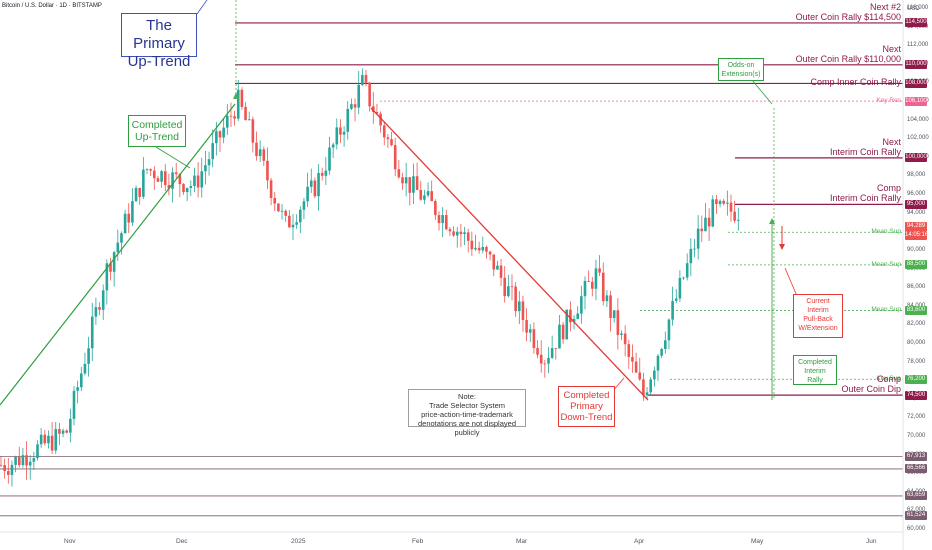 This screenshot has height=550, width=932. Describe the element at coordinates (757, 541) in the screenshot. I see `x-tick-label: May` at that location.